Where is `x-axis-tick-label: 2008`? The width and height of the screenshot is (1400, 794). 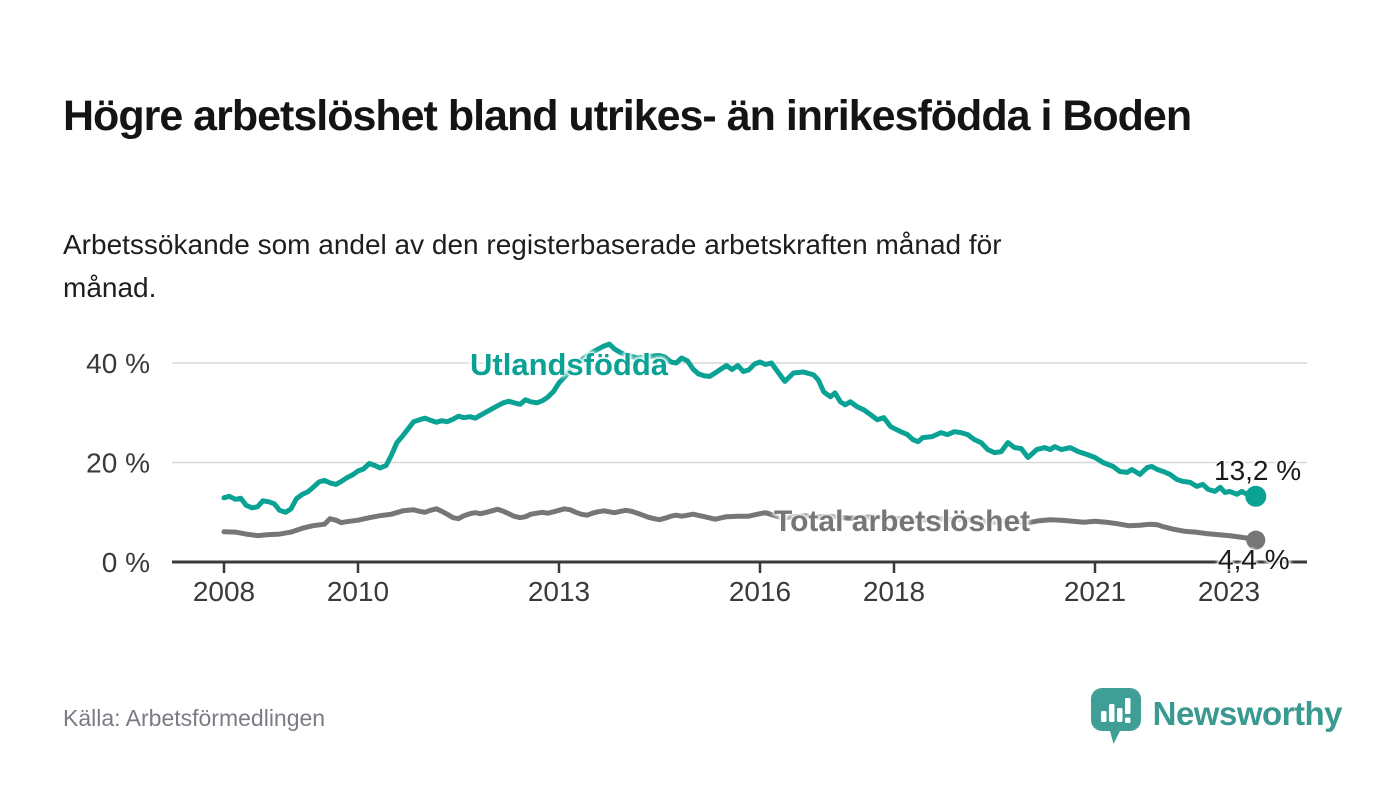 x-axis-tick-label: 2008 is located at coordinates (224, 591).